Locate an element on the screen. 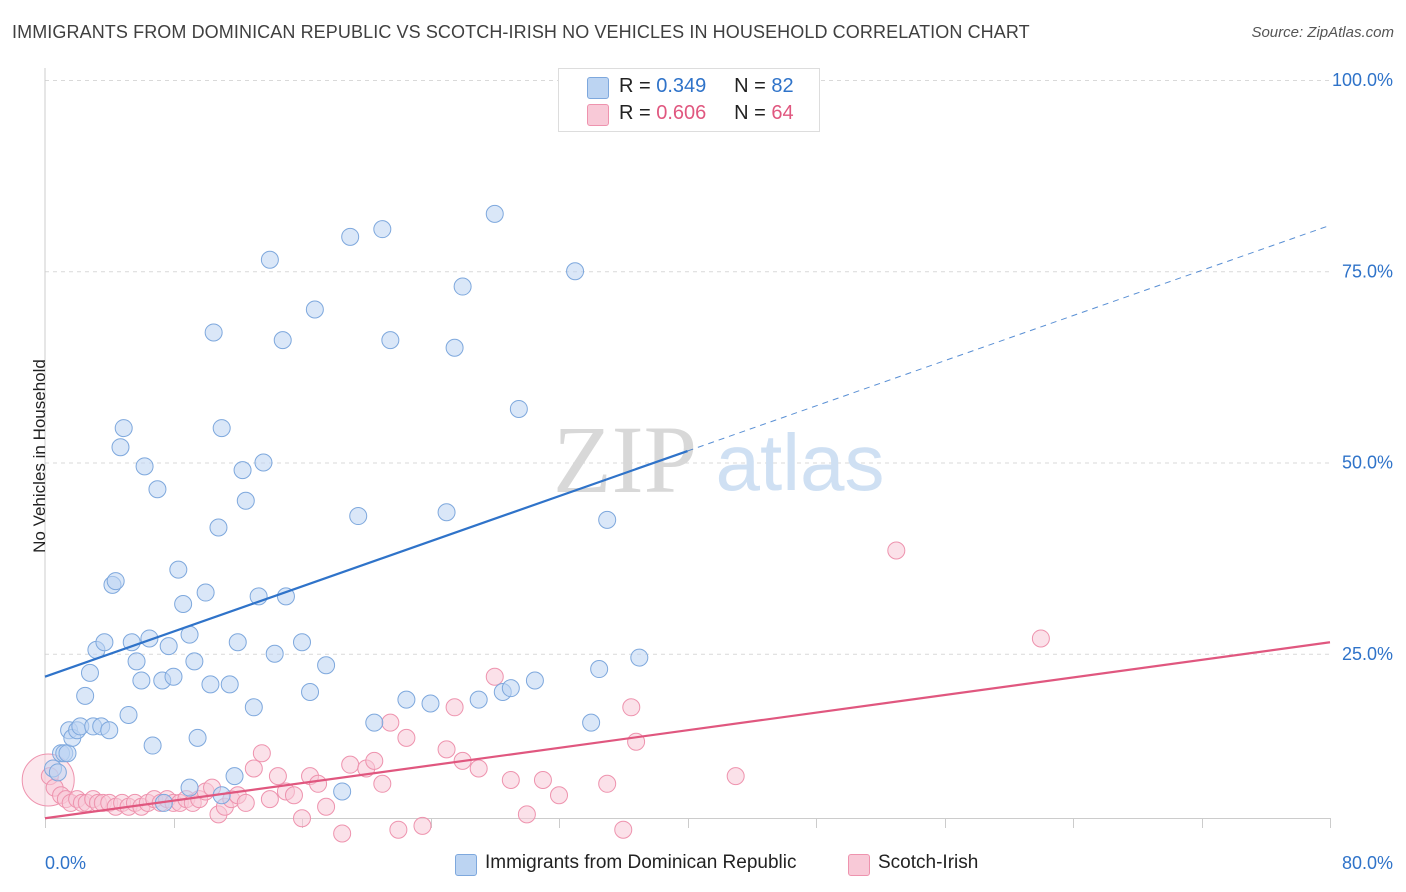  dominican-republic-trend-extension is located at coordinates (1009, 338).